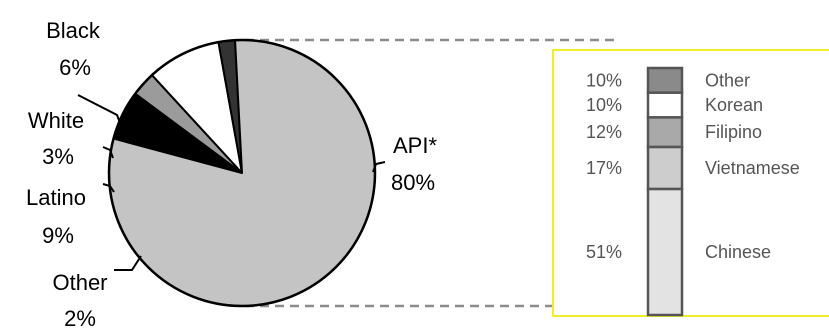 Image resolution: width=829 pixels, height=329 pixels. What do you see at coordinates (734, 105) in the screenshot?
I see `bar-label-korean: Korean` at bounding box center [734, 105].